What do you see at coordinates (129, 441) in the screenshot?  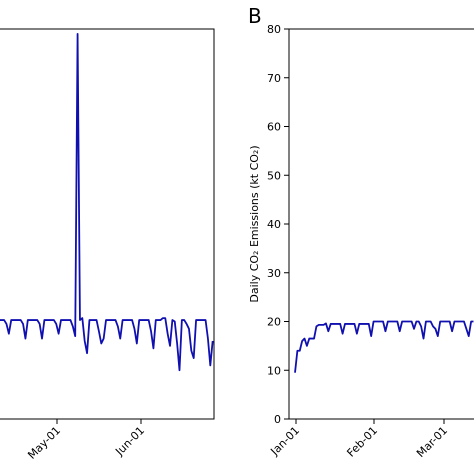 I see `panel-a-x-tick-label: Jun-01` at bounding box center [129, 441].